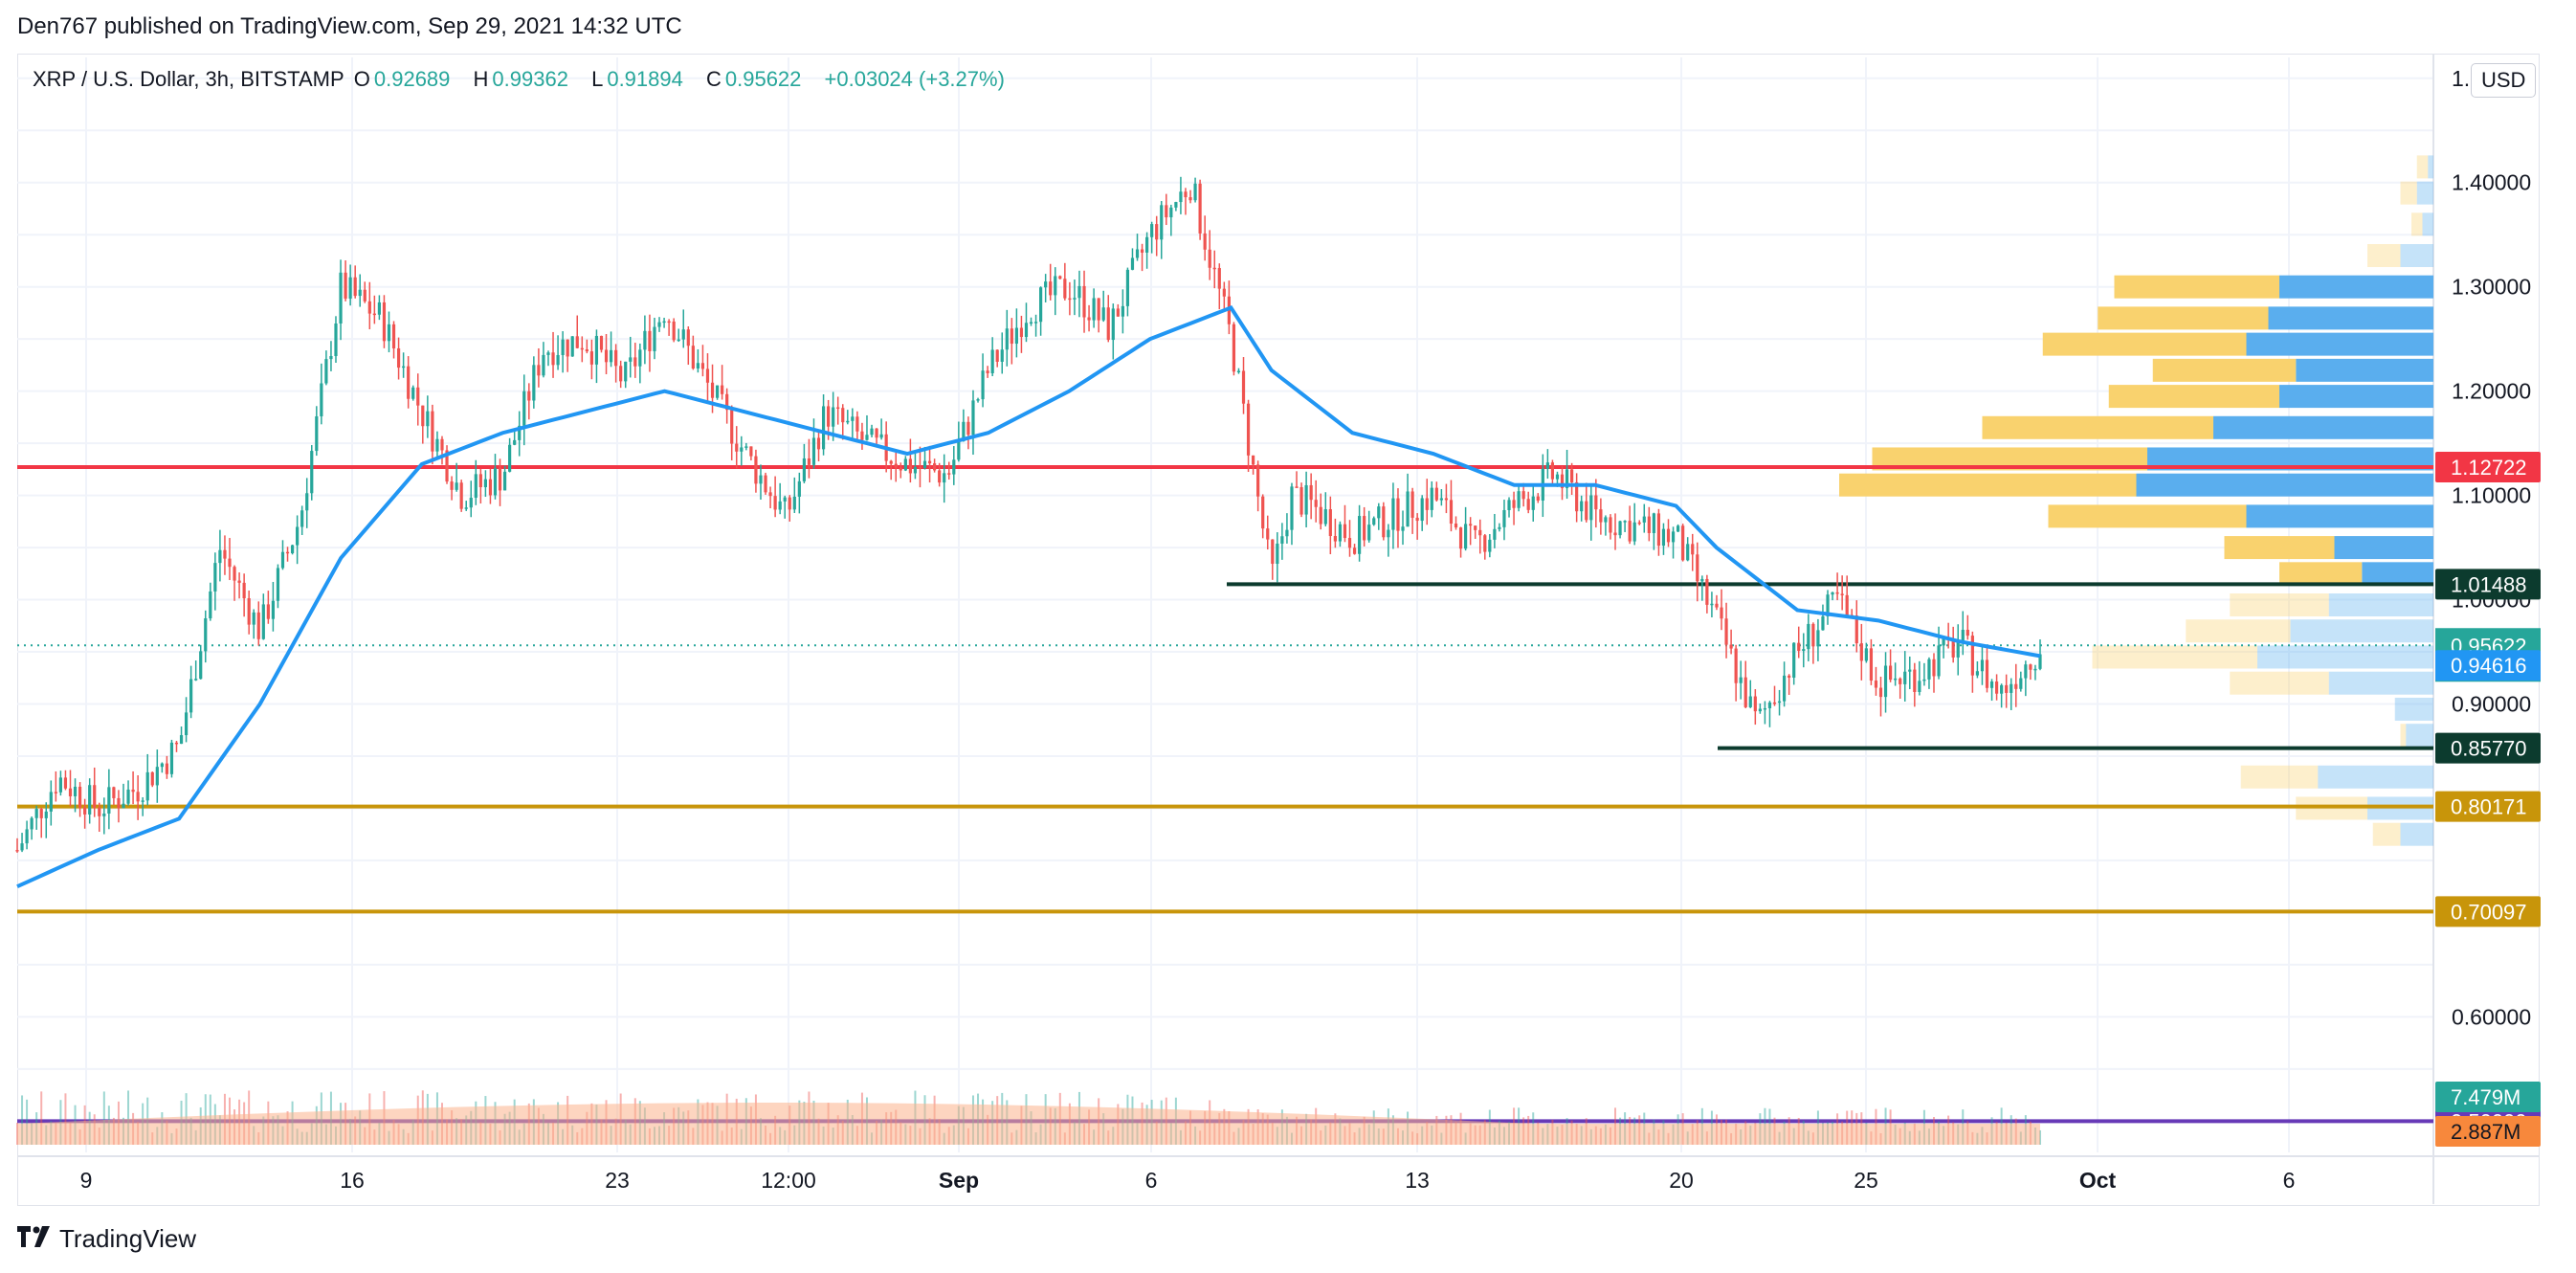 This screenshot has height=1273, width=2576. I want to click on volume-ma-label: 2.887M, so click(2485, 1132).